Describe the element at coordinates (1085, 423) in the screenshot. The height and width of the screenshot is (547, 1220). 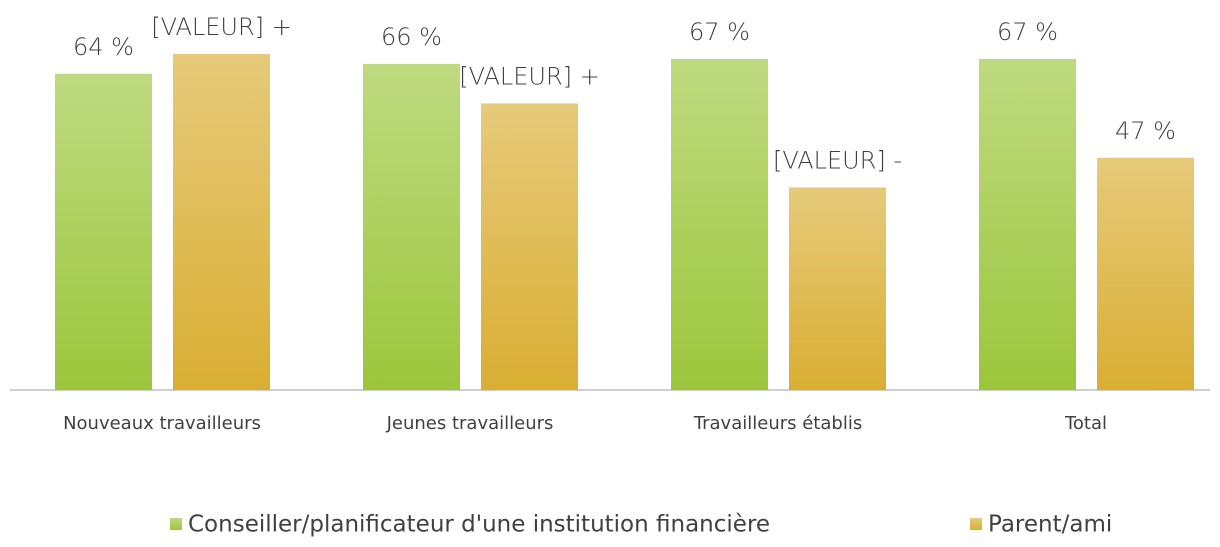
I see `x-tick-label: Total` at that location.